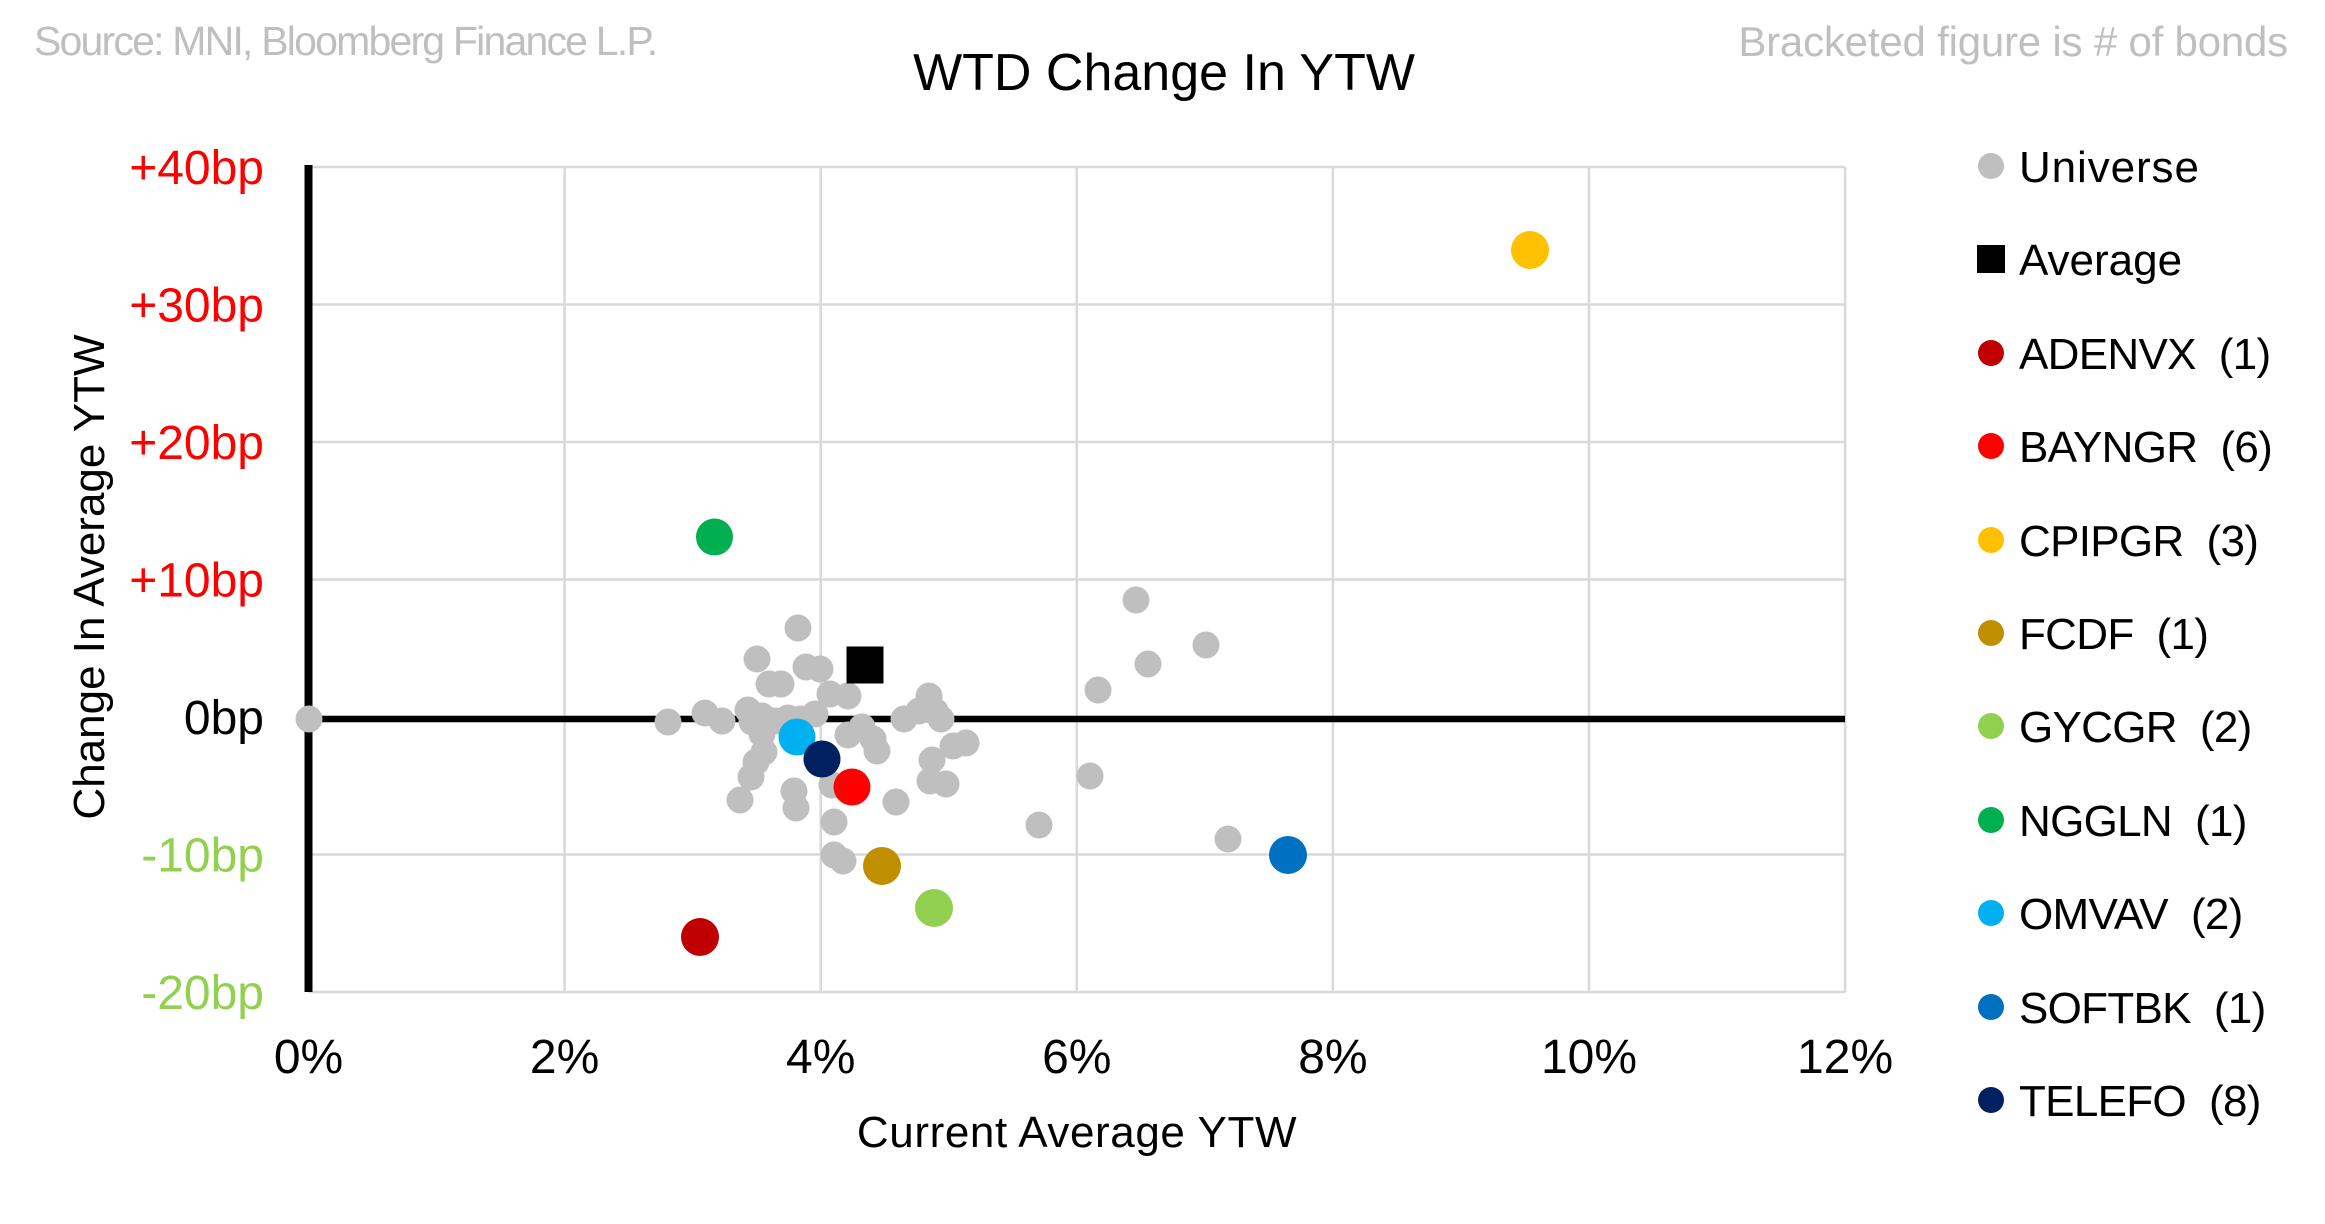  What do you see at coordinates (196, 168) in the screenshot?
I see `svg-text: +40bp` at bounding box center [196, 168].